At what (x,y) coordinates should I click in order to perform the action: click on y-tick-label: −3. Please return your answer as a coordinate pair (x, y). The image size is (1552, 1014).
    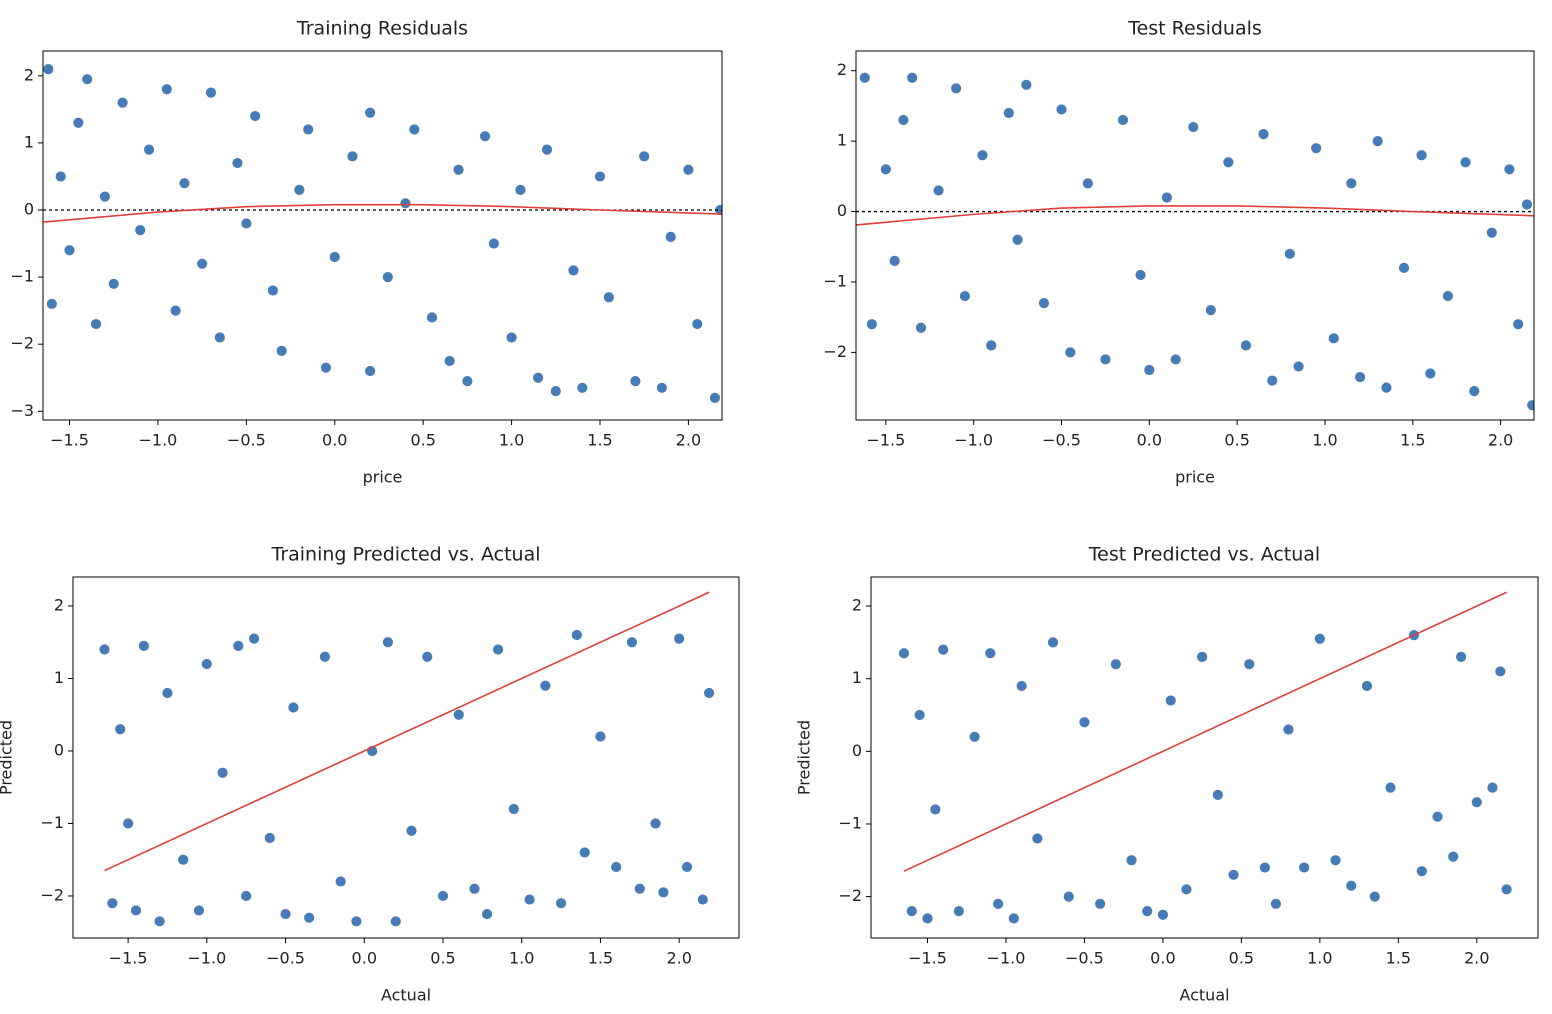
    Looking at the image, I should click on (22, 410).